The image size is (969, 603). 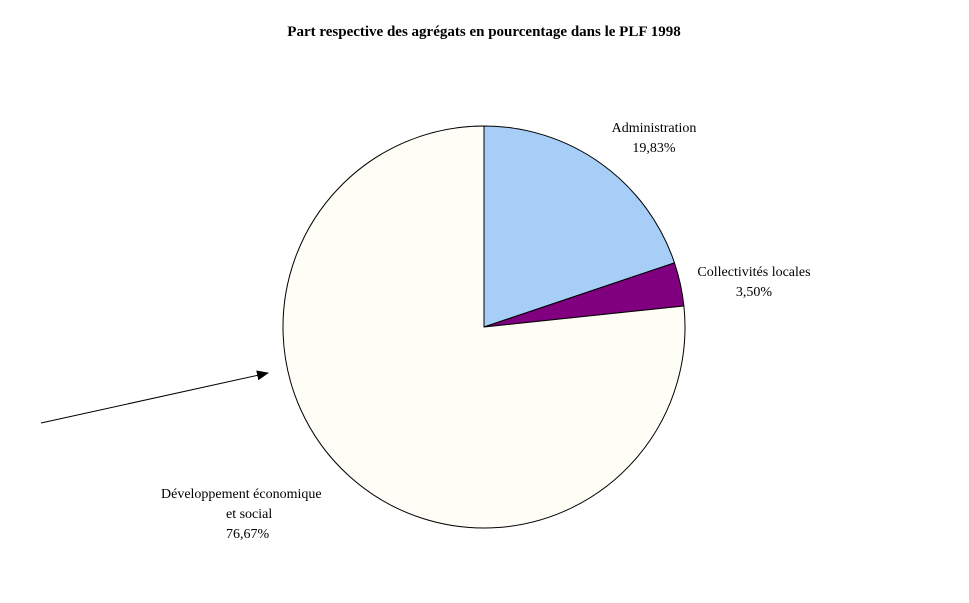 I want to click on slice-value-developpement: 76,67%, so click(x=248, y=534).